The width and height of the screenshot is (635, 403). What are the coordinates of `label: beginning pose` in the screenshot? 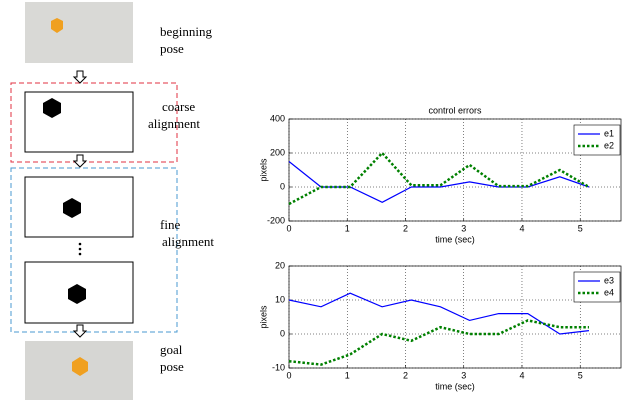 It's located at (186, 40).